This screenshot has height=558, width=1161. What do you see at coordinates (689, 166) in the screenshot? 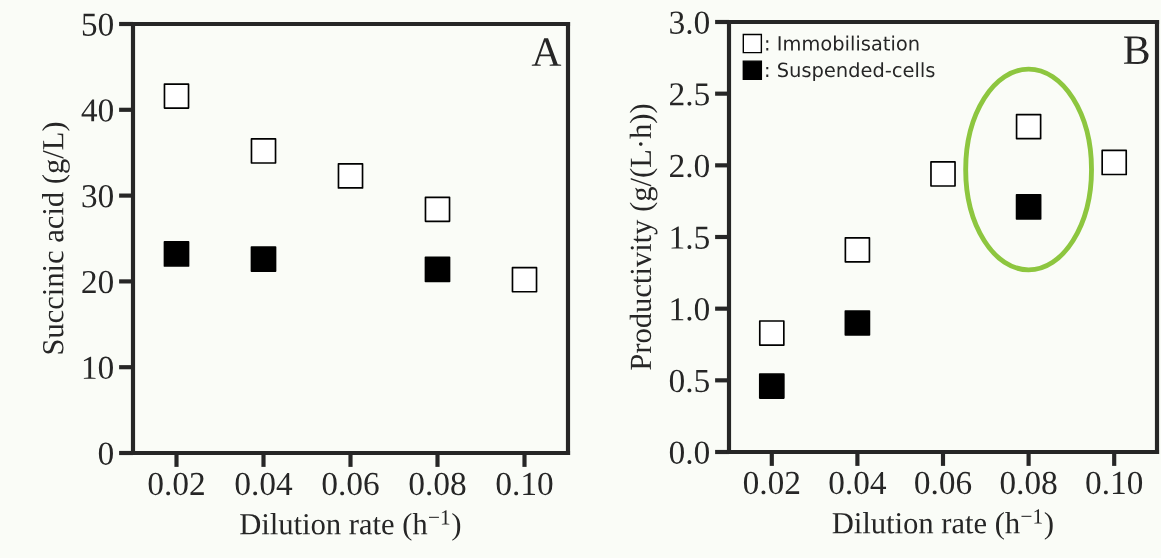
I see `y-tick-label: 2.0` at bounding box center [689, 166].